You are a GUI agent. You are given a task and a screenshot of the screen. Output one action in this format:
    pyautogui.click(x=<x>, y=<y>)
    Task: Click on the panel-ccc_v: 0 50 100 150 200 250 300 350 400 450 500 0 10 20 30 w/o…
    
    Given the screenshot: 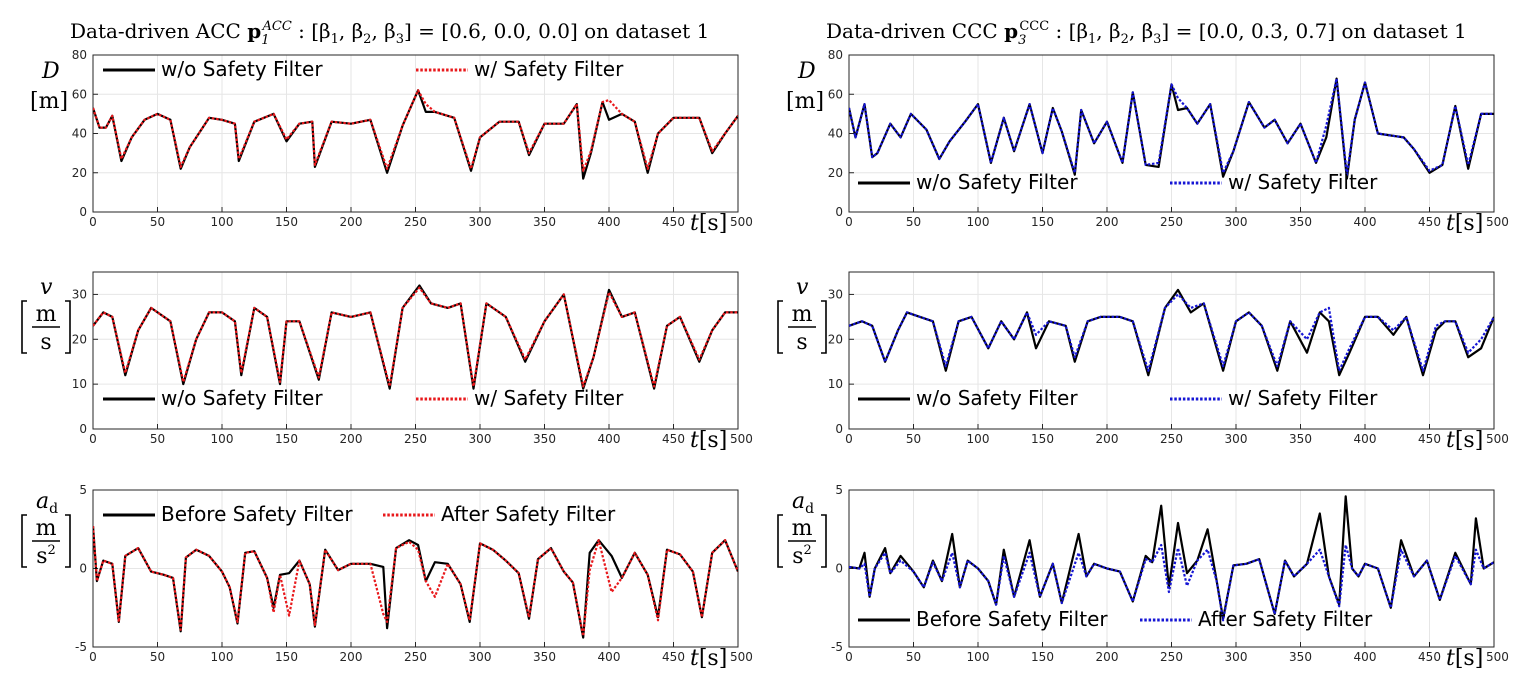 What is the action you would take?
    pyautogui.click(x=1168, y=362)
    